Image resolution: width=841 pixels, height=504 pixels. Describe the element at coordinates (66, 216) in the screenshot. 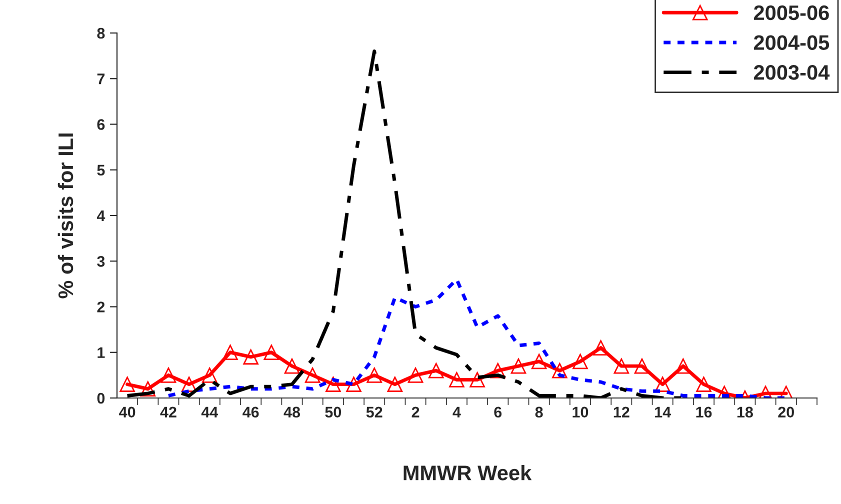

I see `y-axis-title: % of visits for ILI` at that location.